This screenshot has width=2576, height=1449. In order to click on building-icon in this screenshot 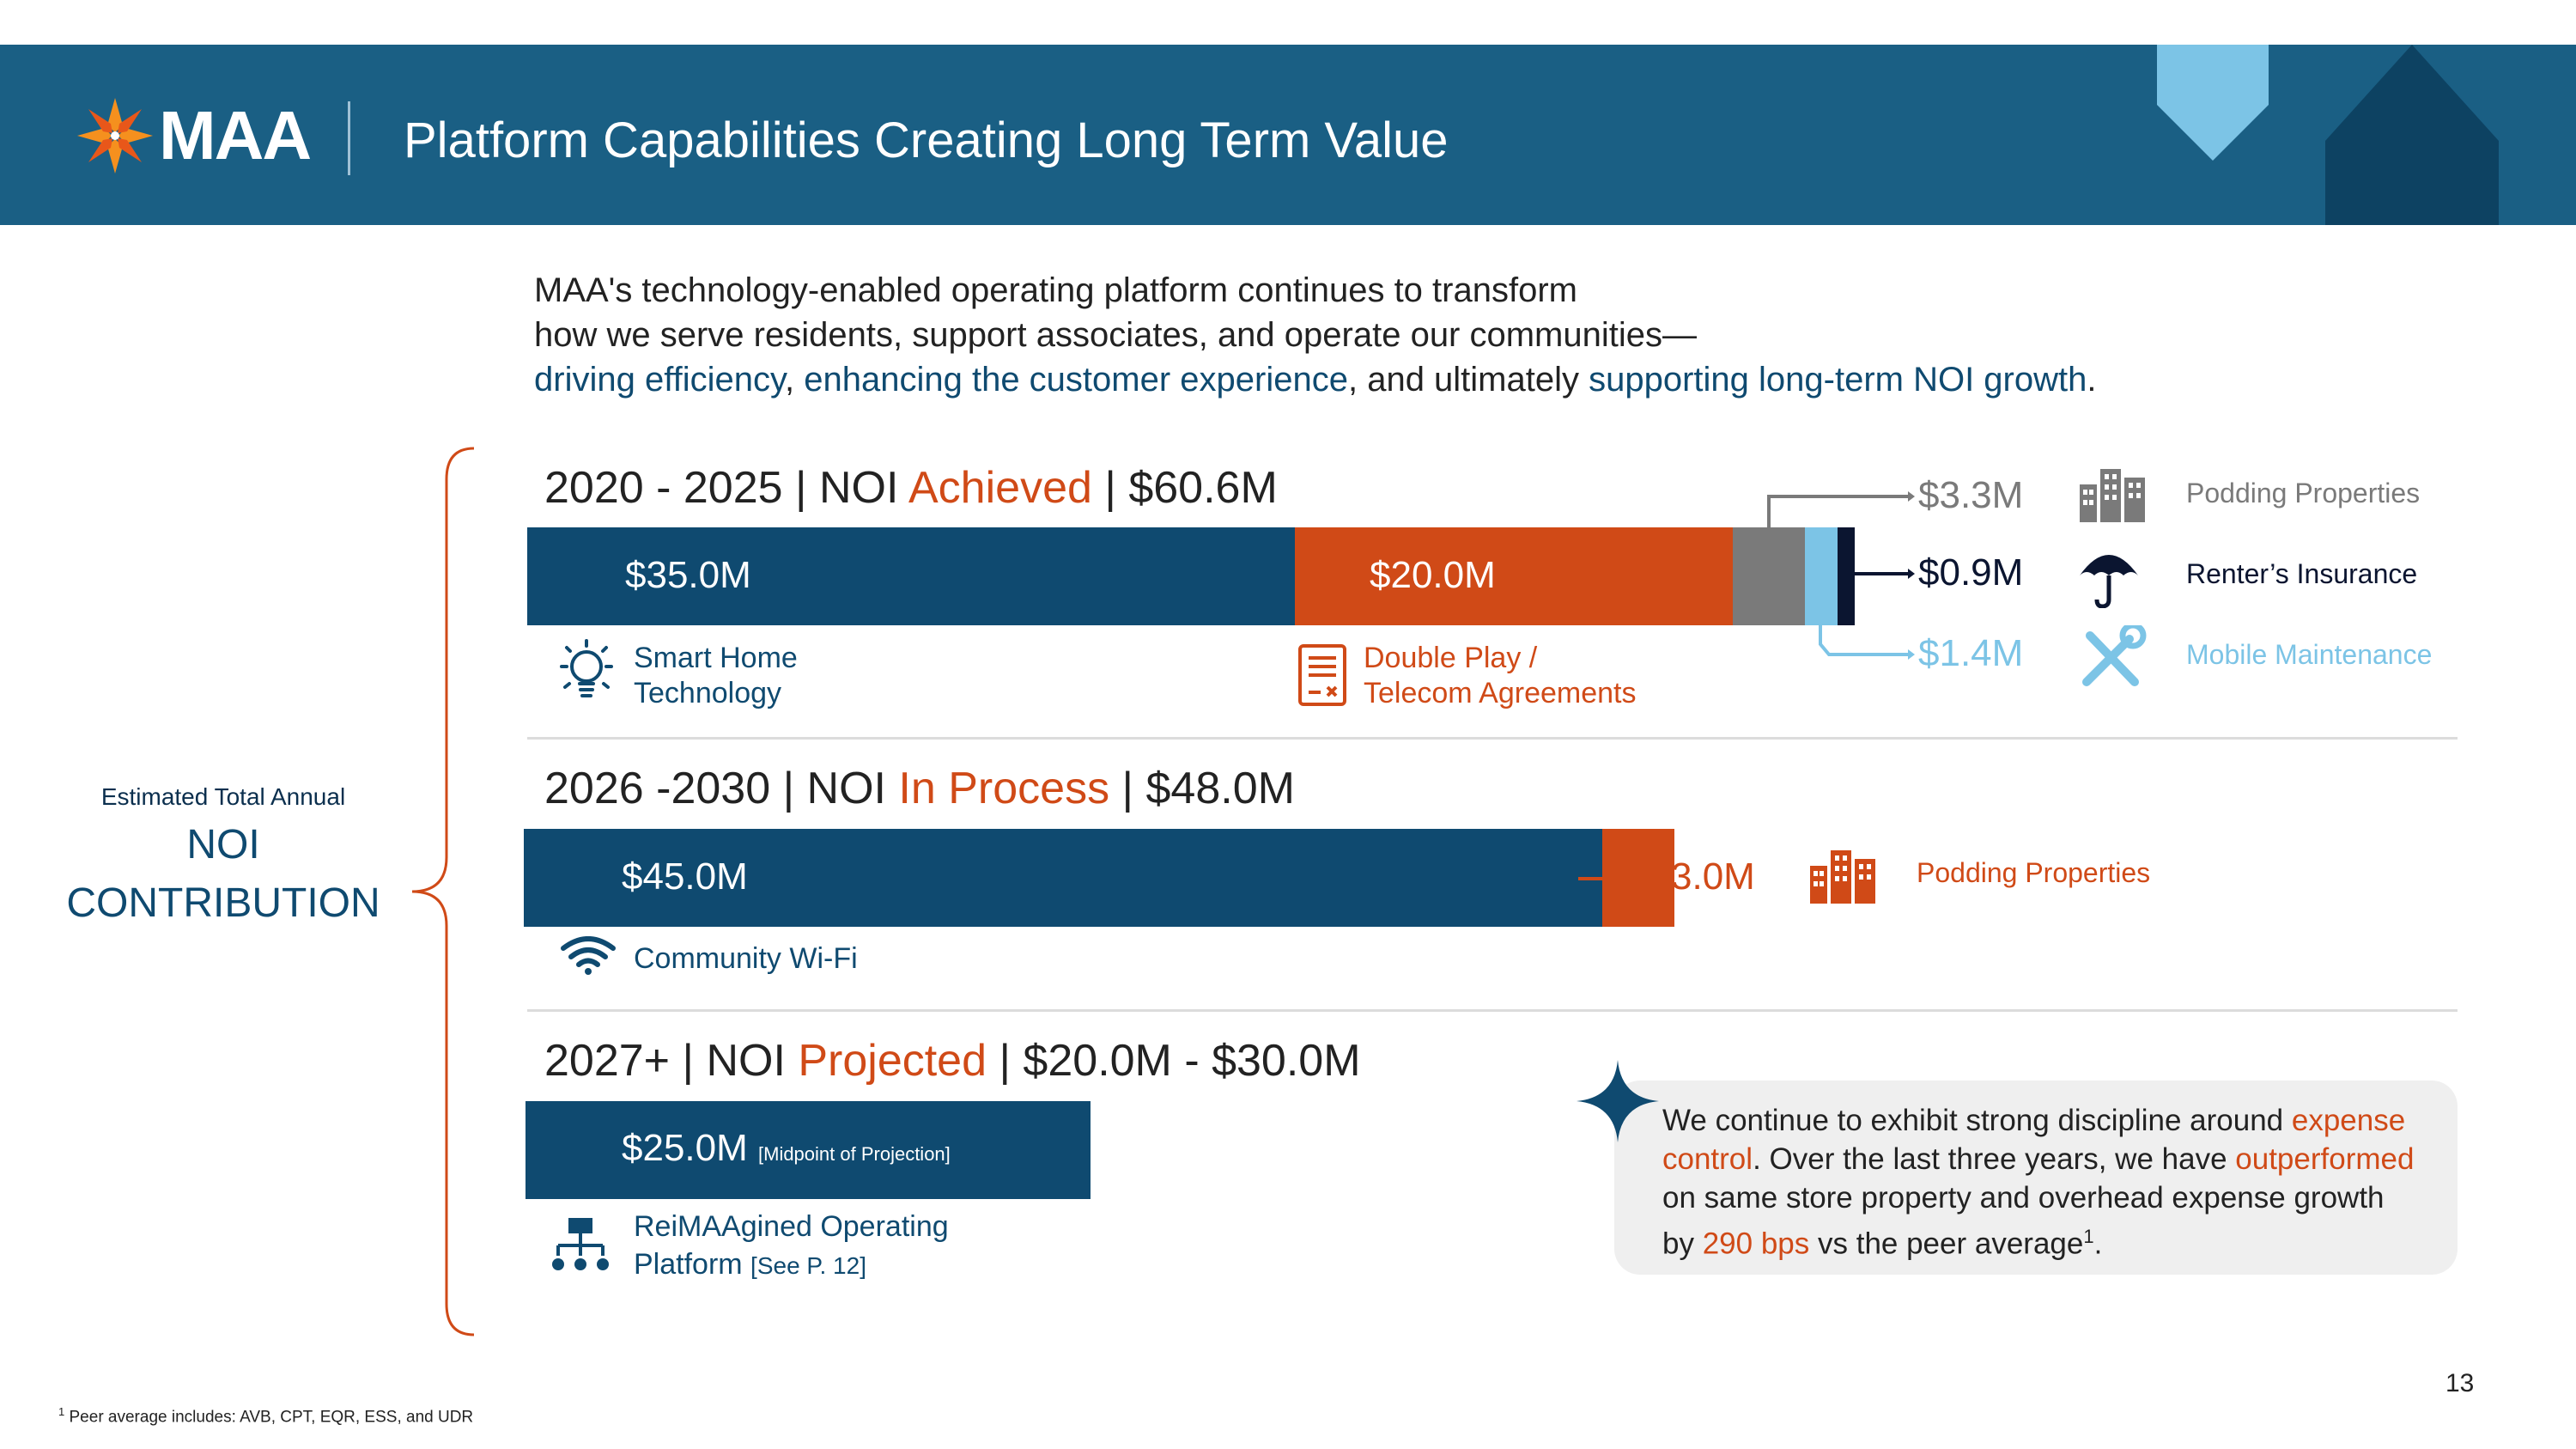, I will do `click(2112, 495)`.